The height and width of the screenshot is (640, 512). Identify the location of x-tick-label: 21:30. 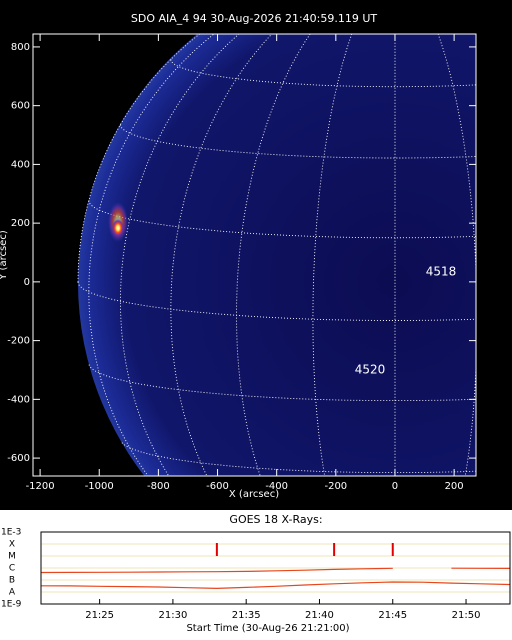
(172, 615).